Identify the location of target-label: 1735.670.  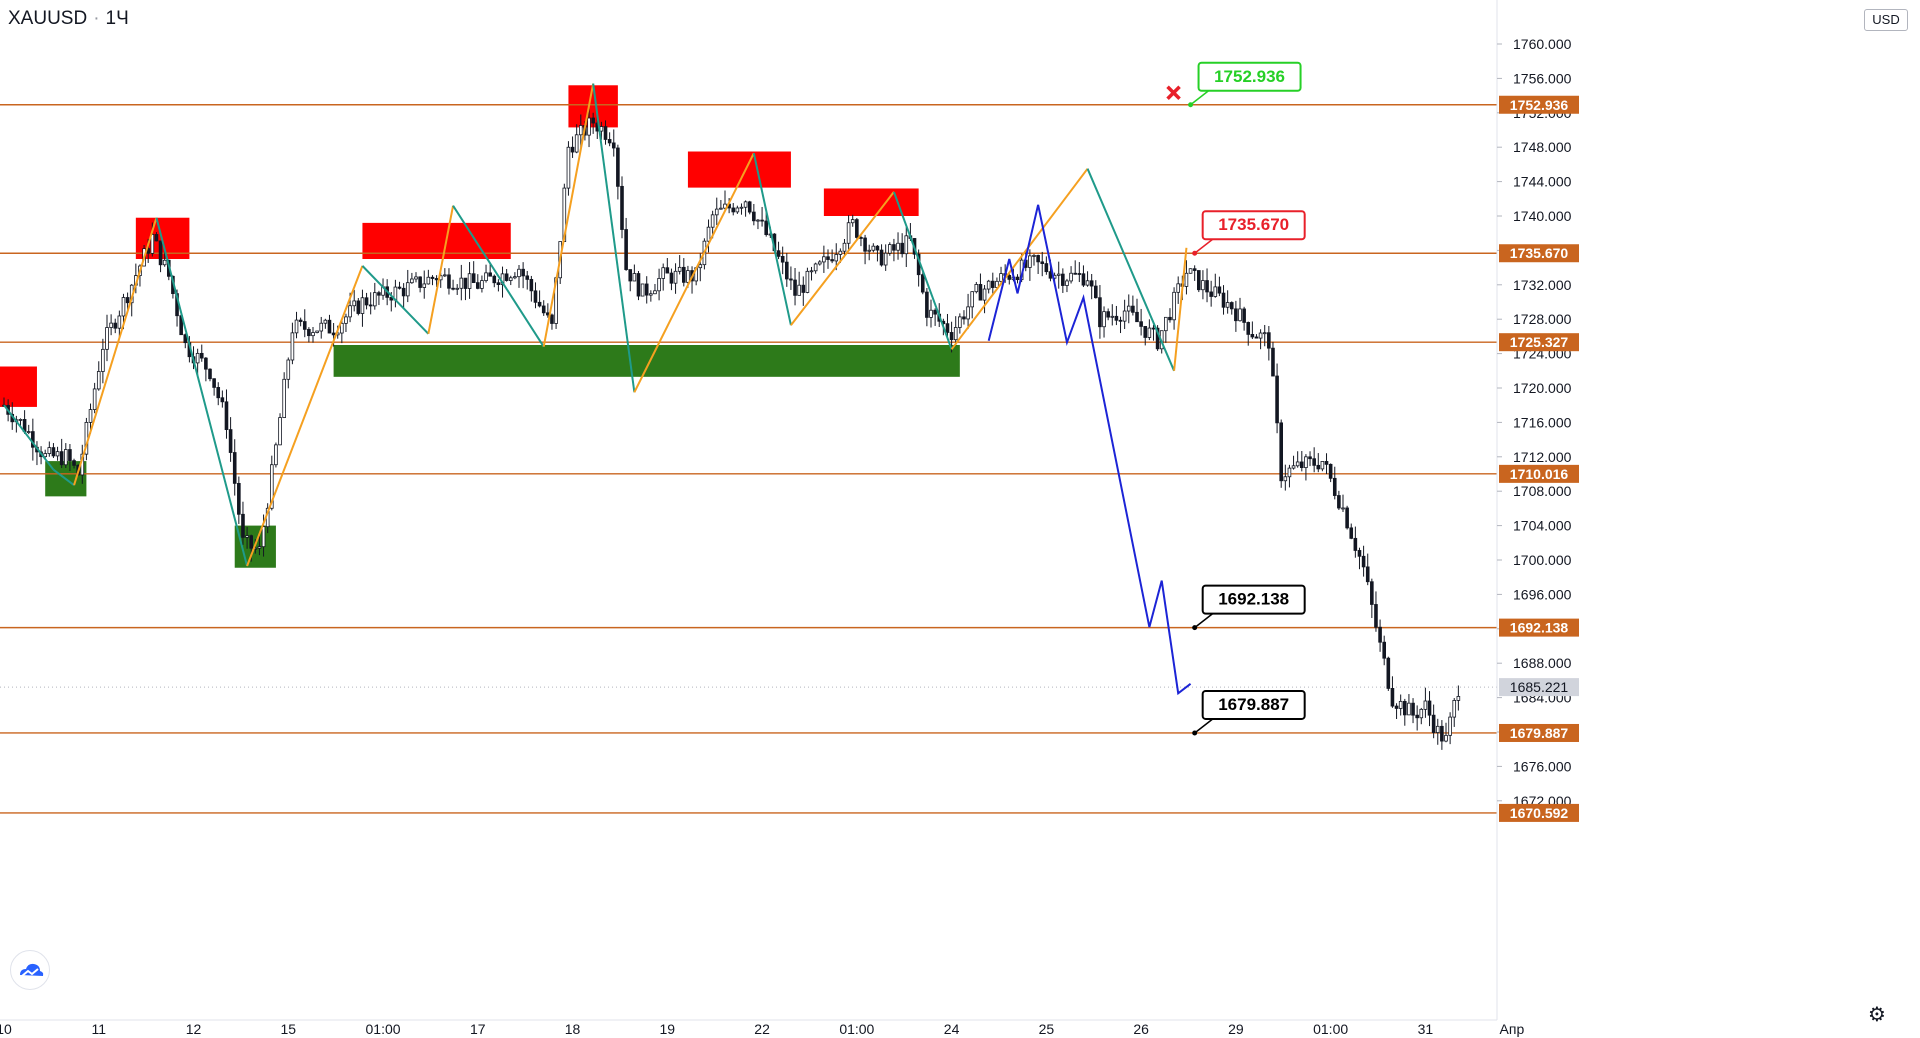
(1253, 224).